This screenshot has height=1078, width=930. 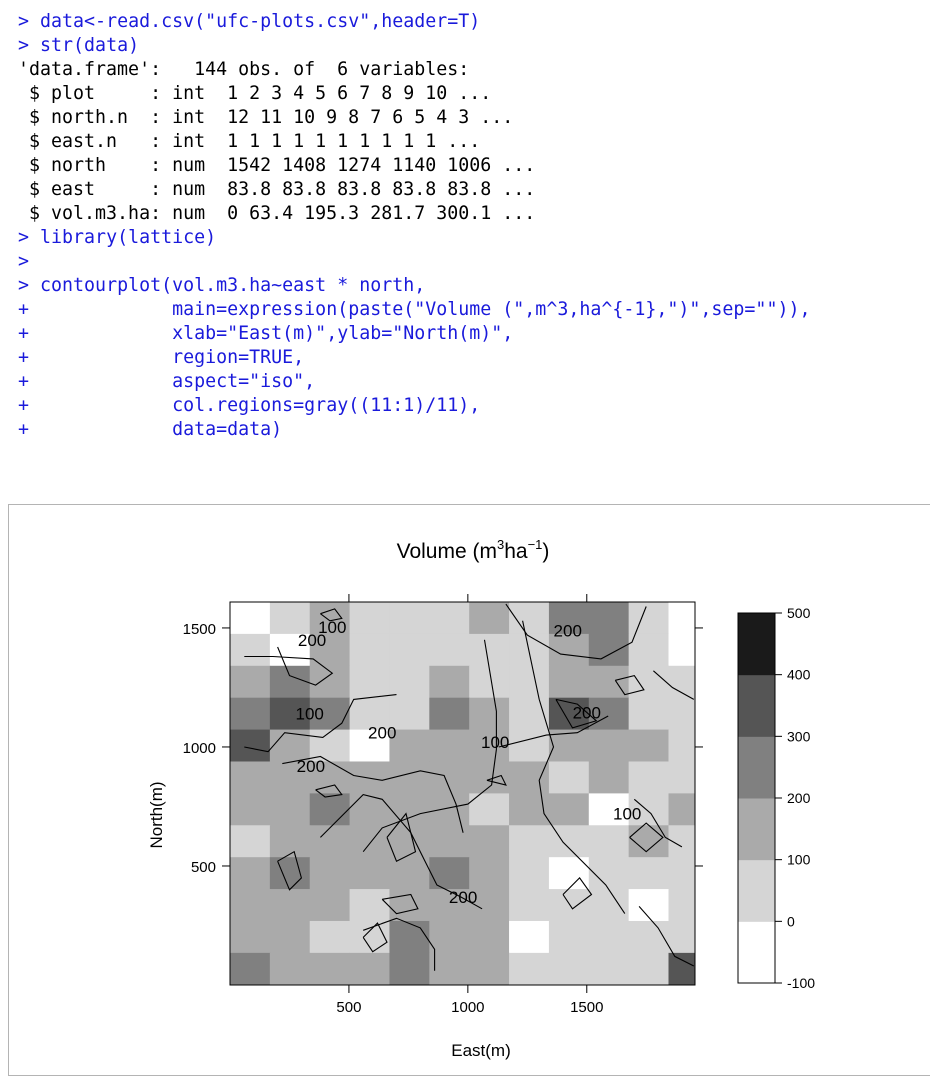 I want to click on color-key-label: 200, so click(x=799, y=798).